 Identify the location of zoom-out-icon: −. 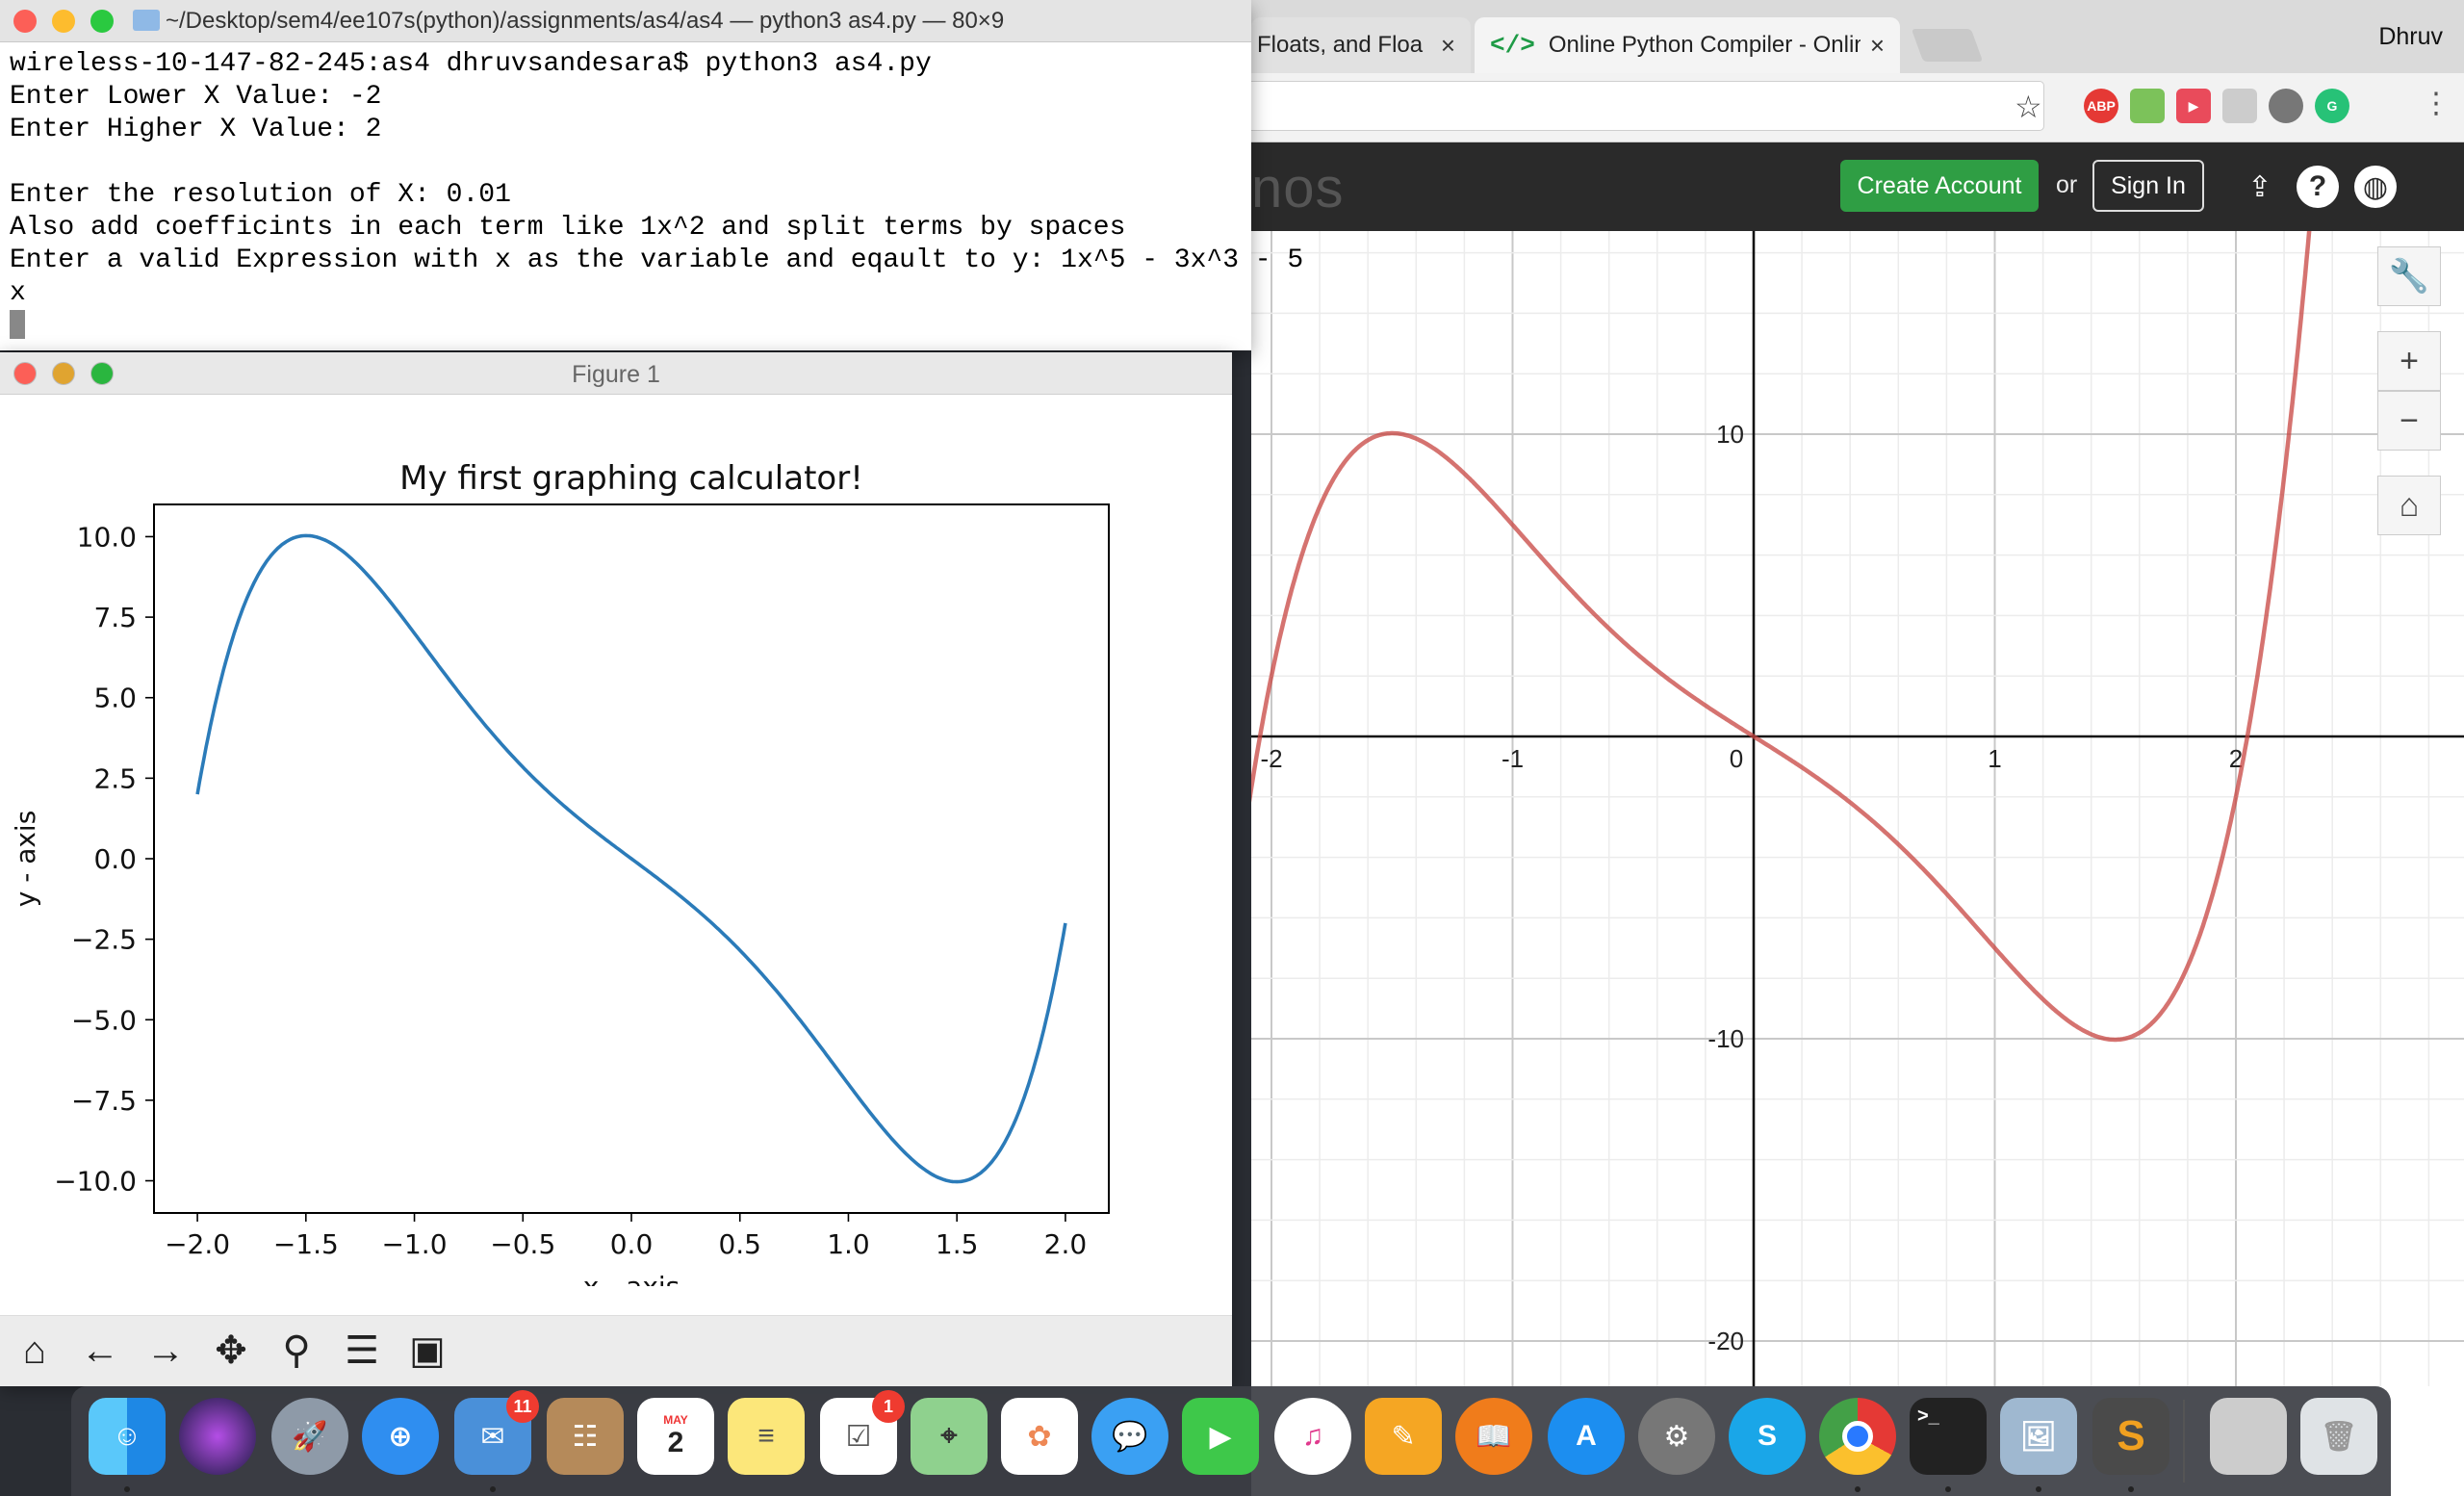
(2409, 421).